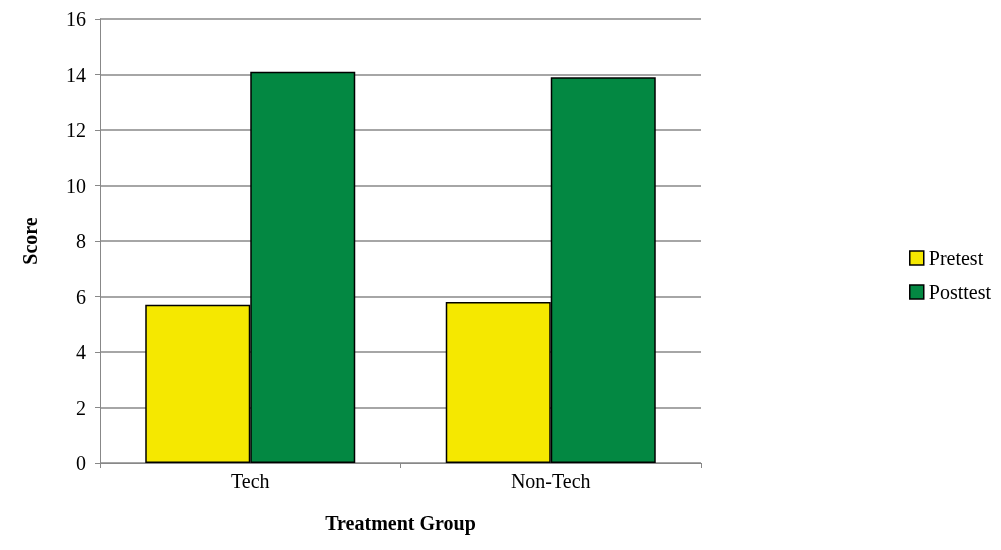  I want to click on y-tick-label: 2, so click(81, 407).